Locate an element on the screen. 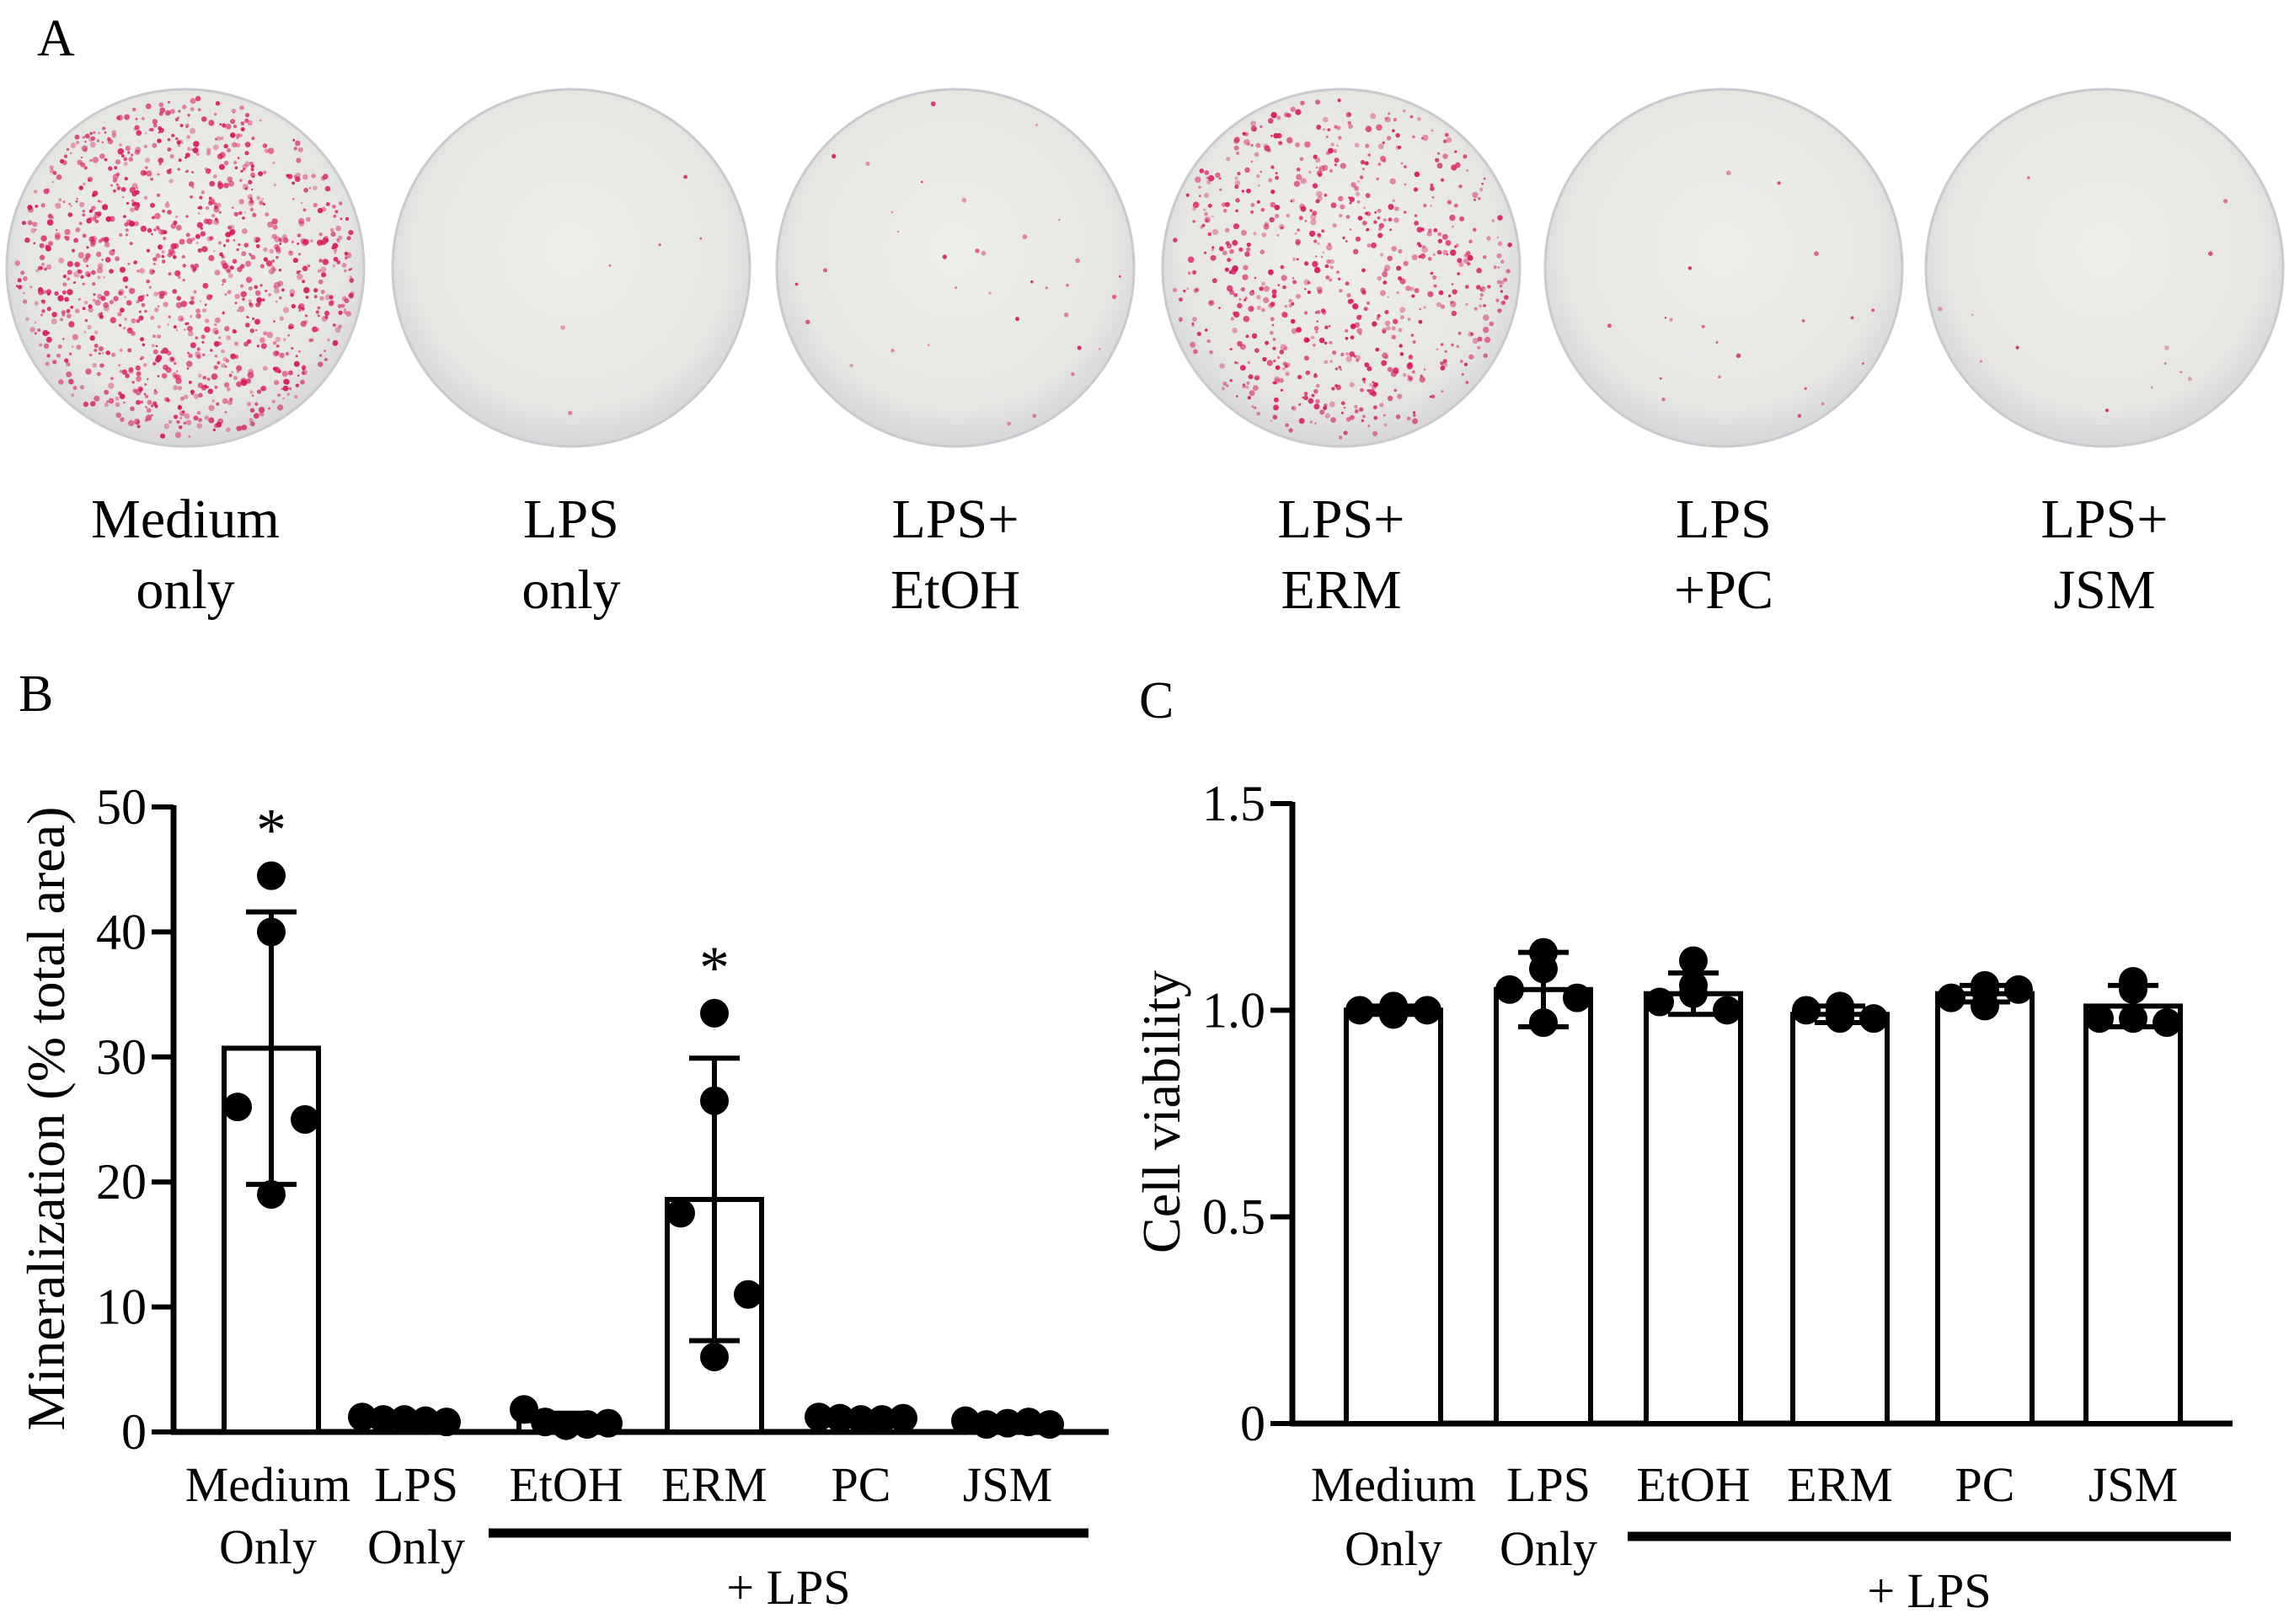  bar-group-6: JSM is located at coordinates (1007, 1459).